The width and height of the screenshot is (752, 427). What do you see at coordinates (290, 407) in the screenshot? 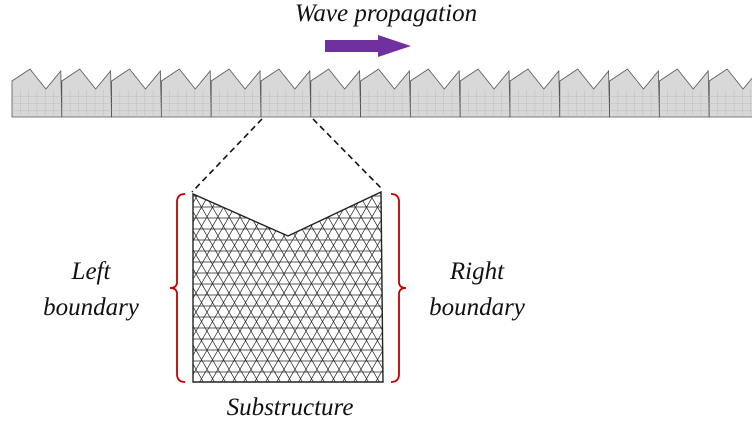
I see `substructure-label: Substructure` at bounding box center [290, 407].